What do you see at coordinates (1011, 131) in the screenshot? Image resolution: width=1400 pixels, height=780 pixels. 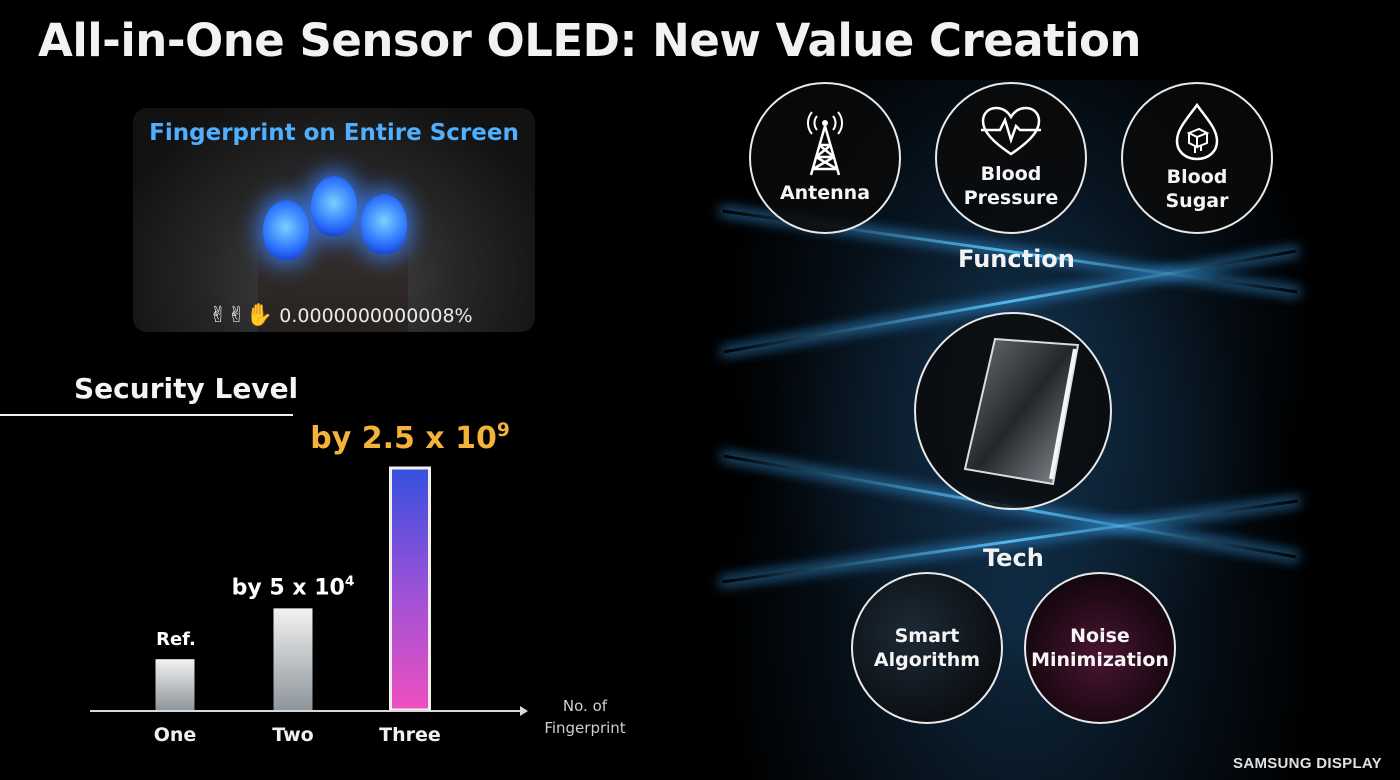 I see `heart-pulse-icon` at bounding box center [1011, 131].